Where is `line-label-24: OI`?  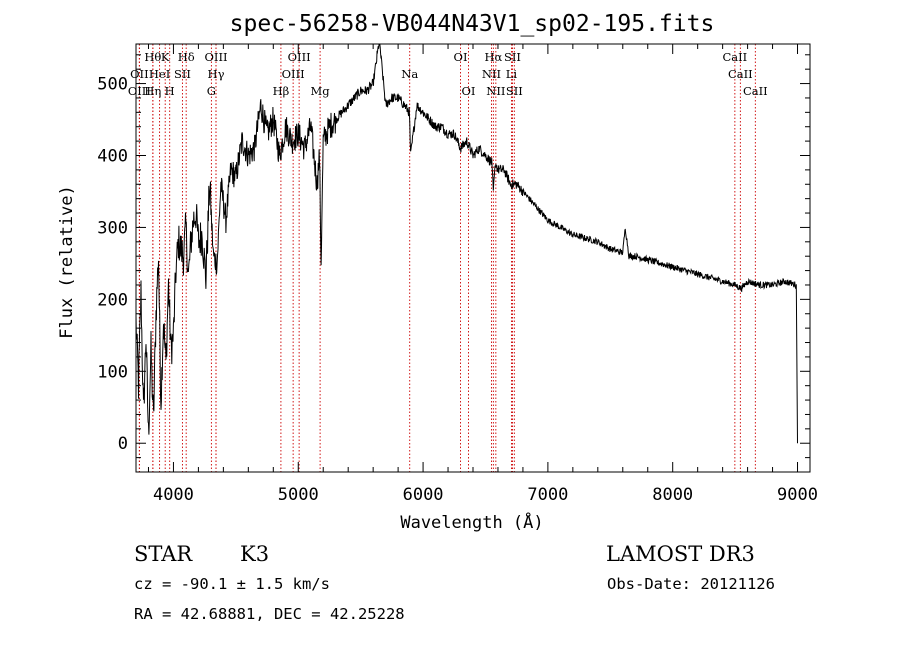
line-label-24: OI is located at coordinates (469, 91).